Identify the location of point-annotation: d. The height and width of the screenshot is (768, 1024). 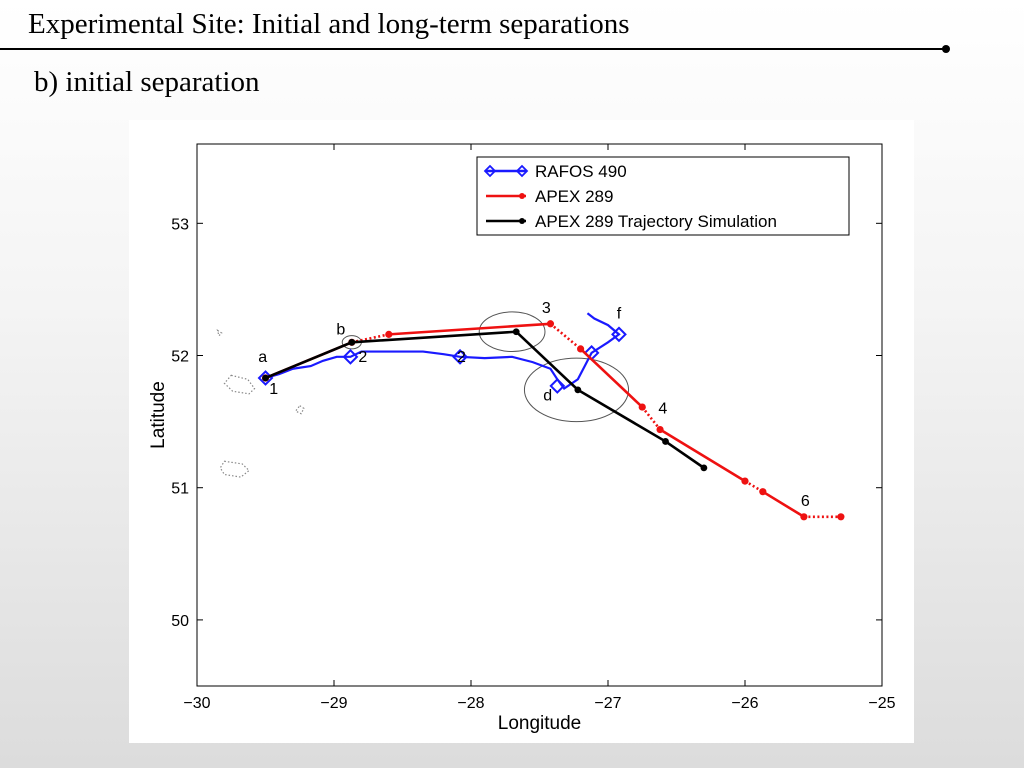
(547, 395).